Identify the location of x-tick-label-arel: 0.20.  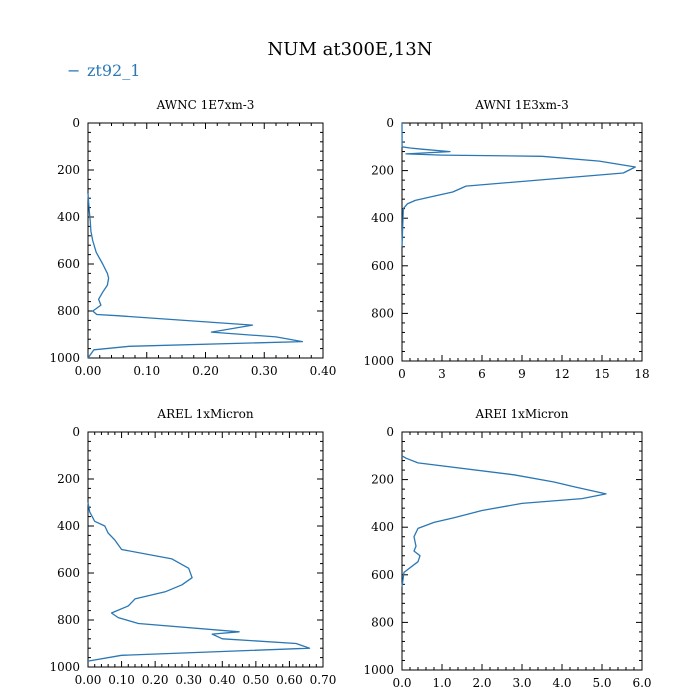
(155, 680).